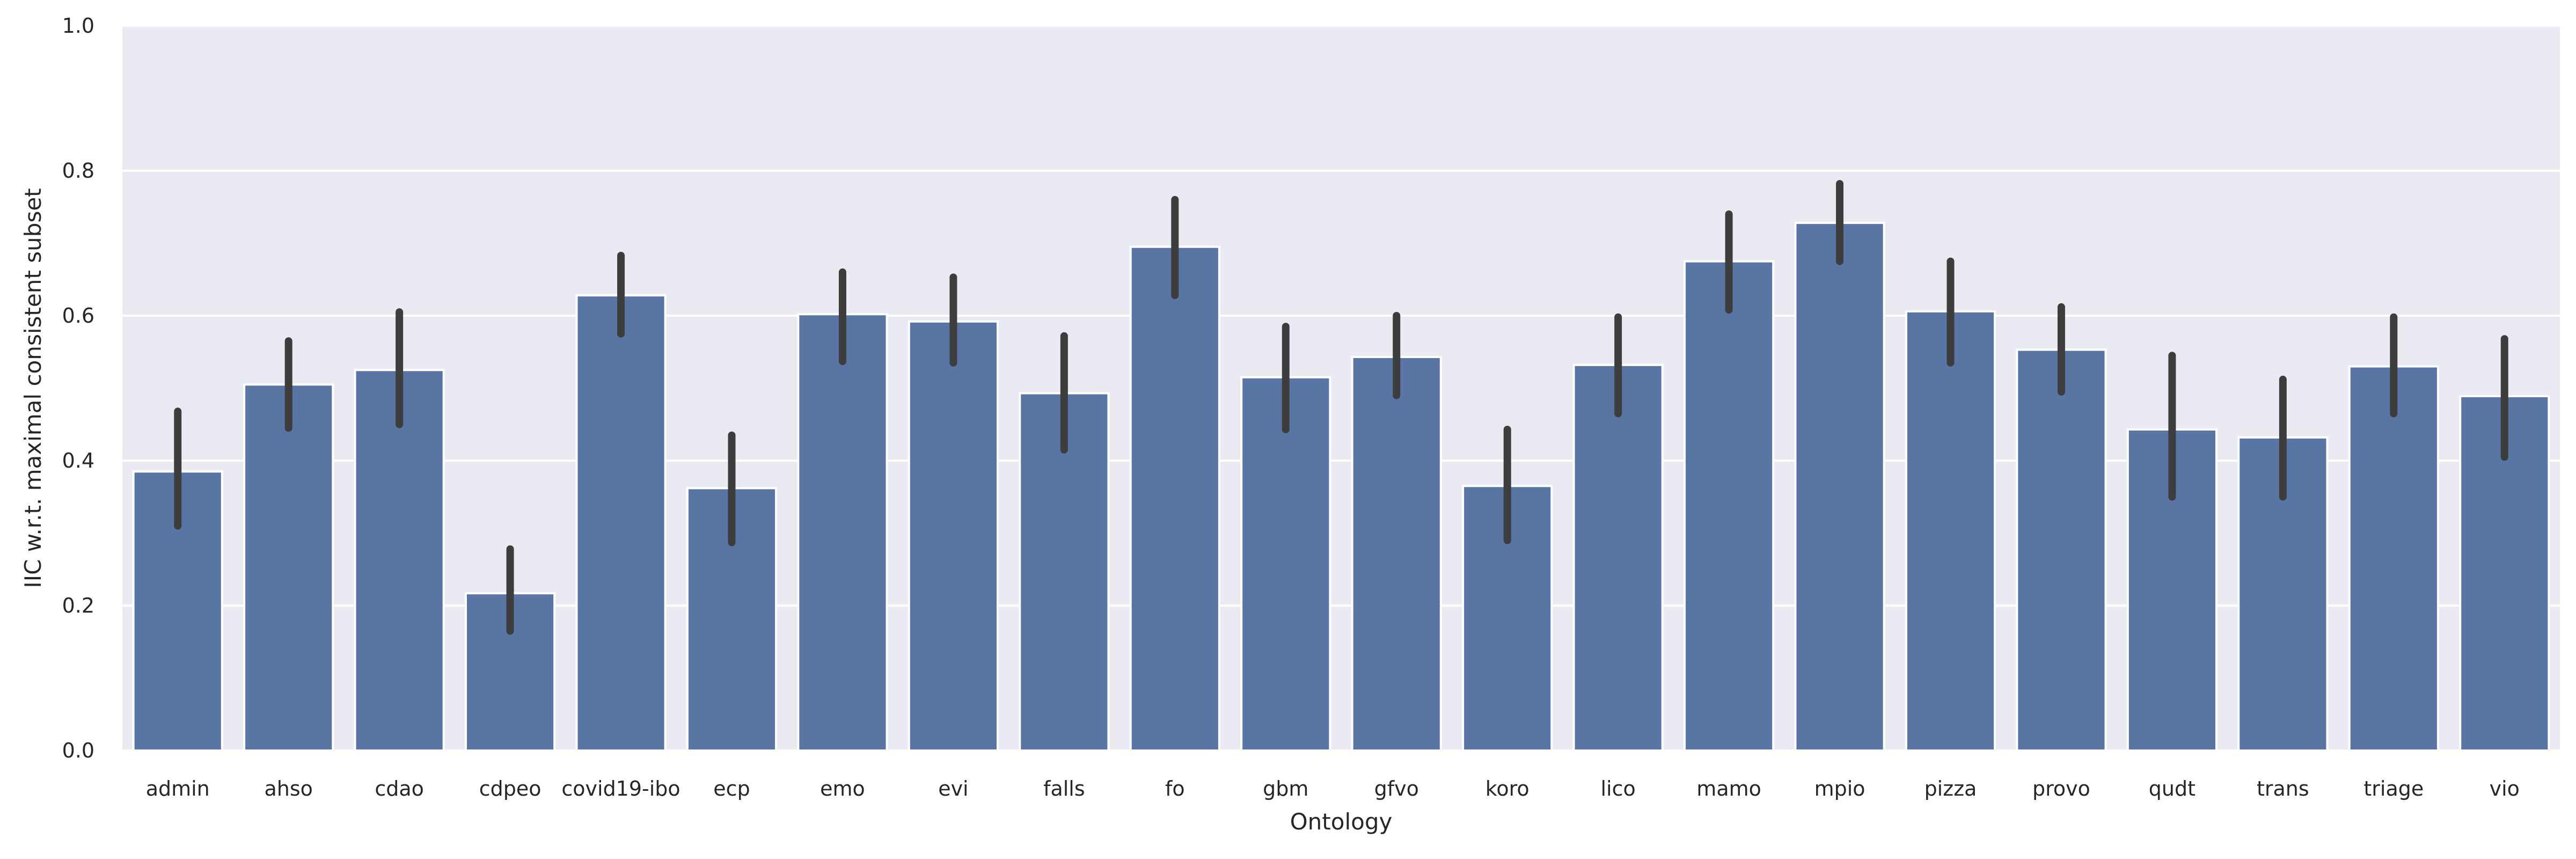 The image size is (2576, 859). I want to click on bar-fo, so click(1174, 498).